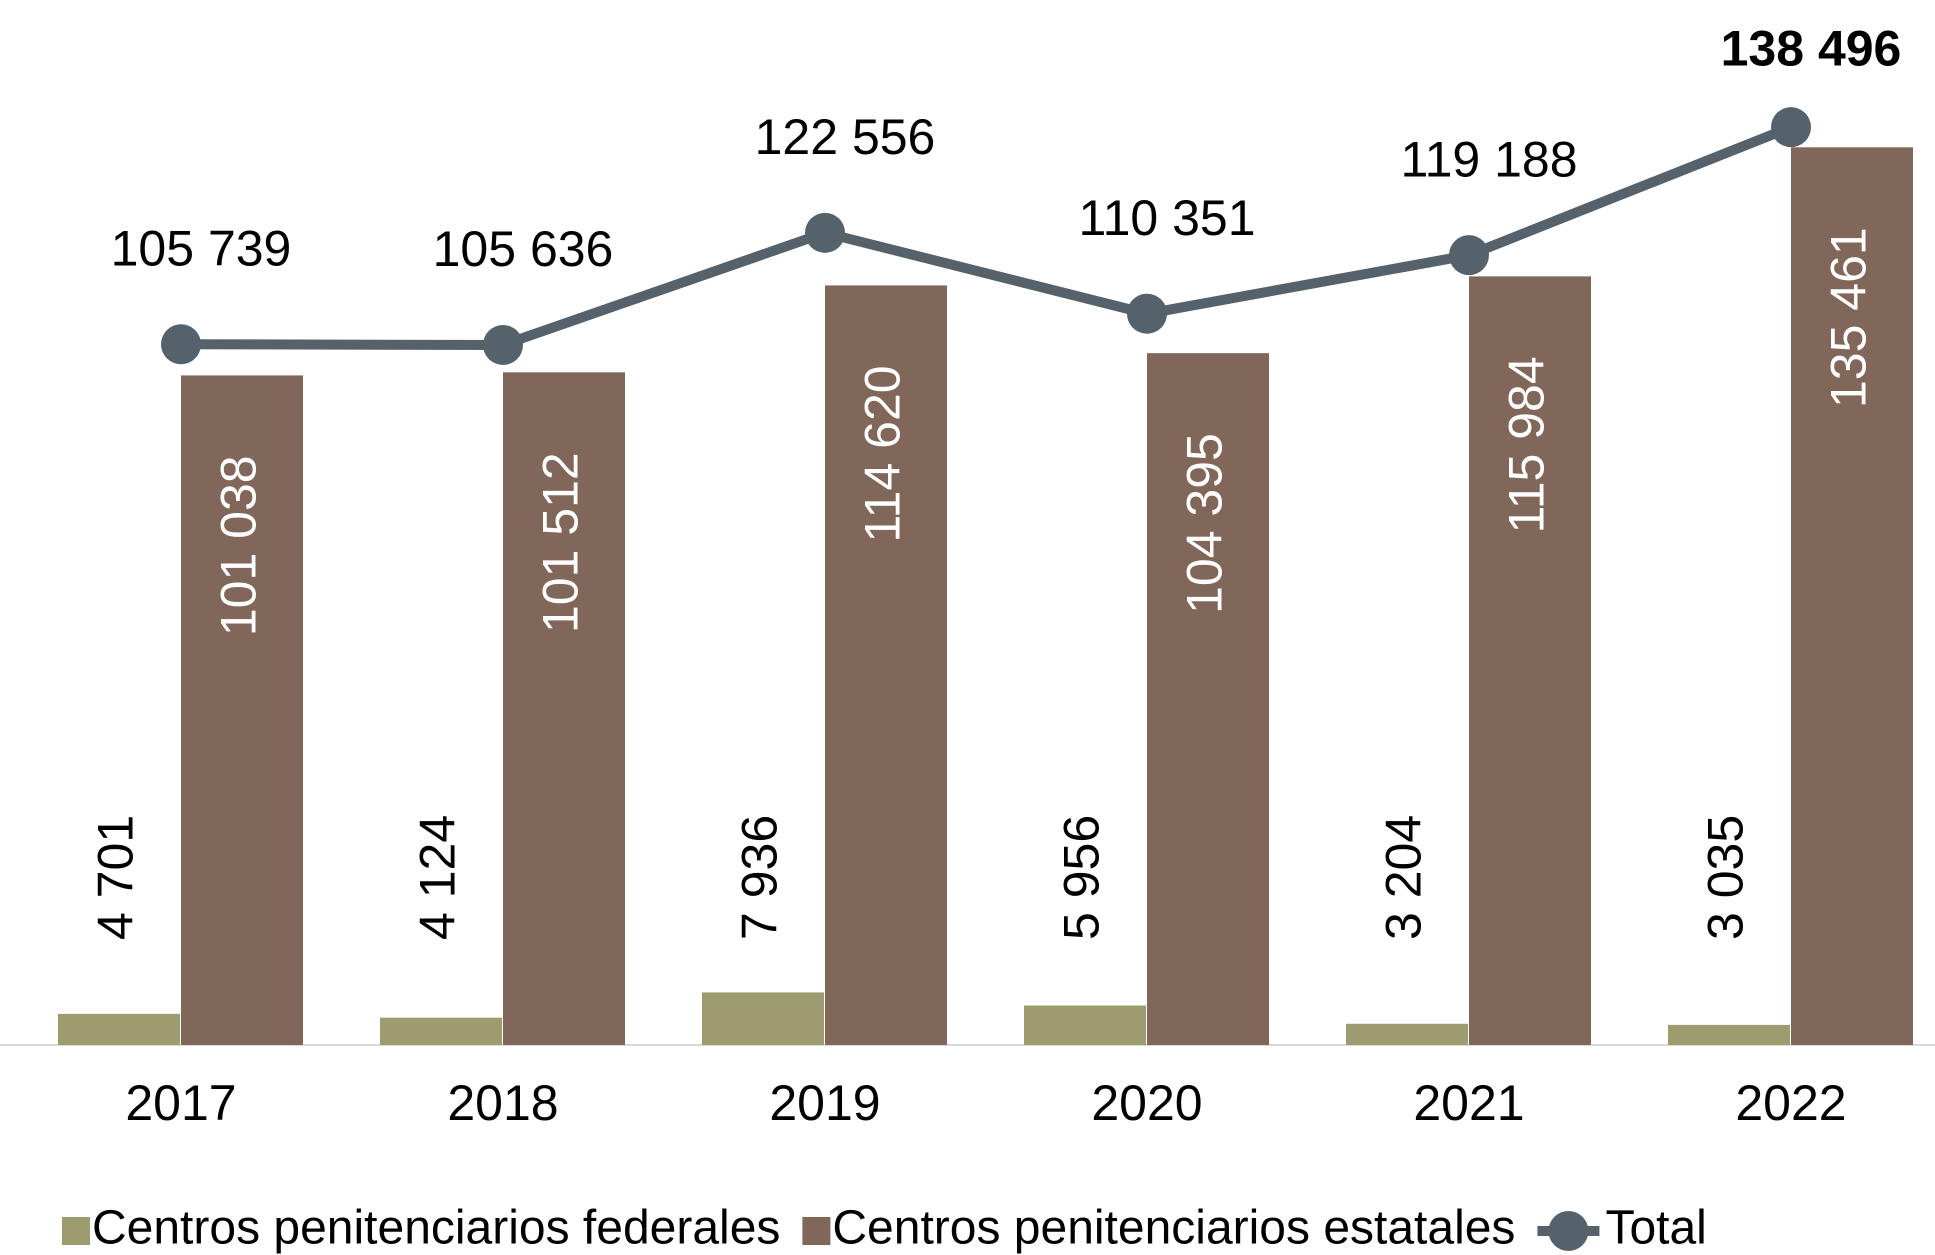 The width and height of the screenshot is (1935, 1255). Describe the element at coordinates (883, 453) in the screenshot. I see `data-label: 114 620` at that location.